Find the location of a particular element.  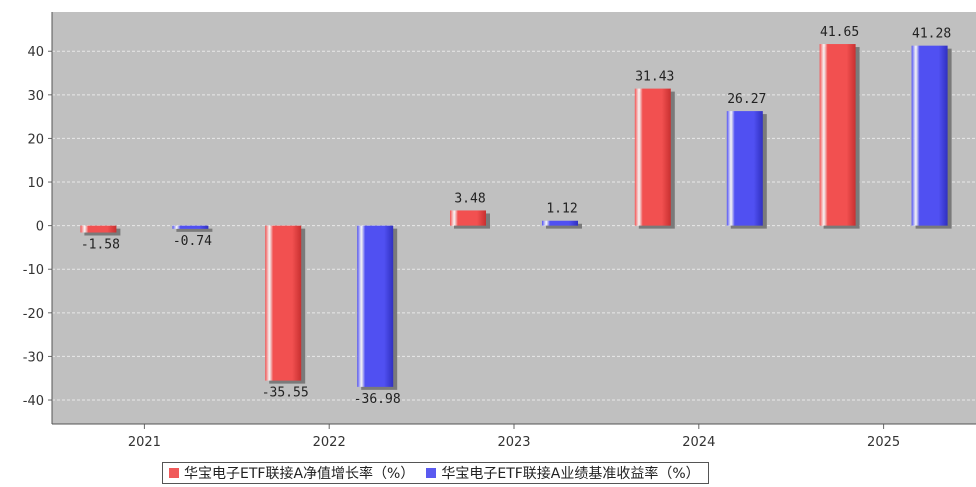

data-label: -1.58 is located at coordinates (100, 245).